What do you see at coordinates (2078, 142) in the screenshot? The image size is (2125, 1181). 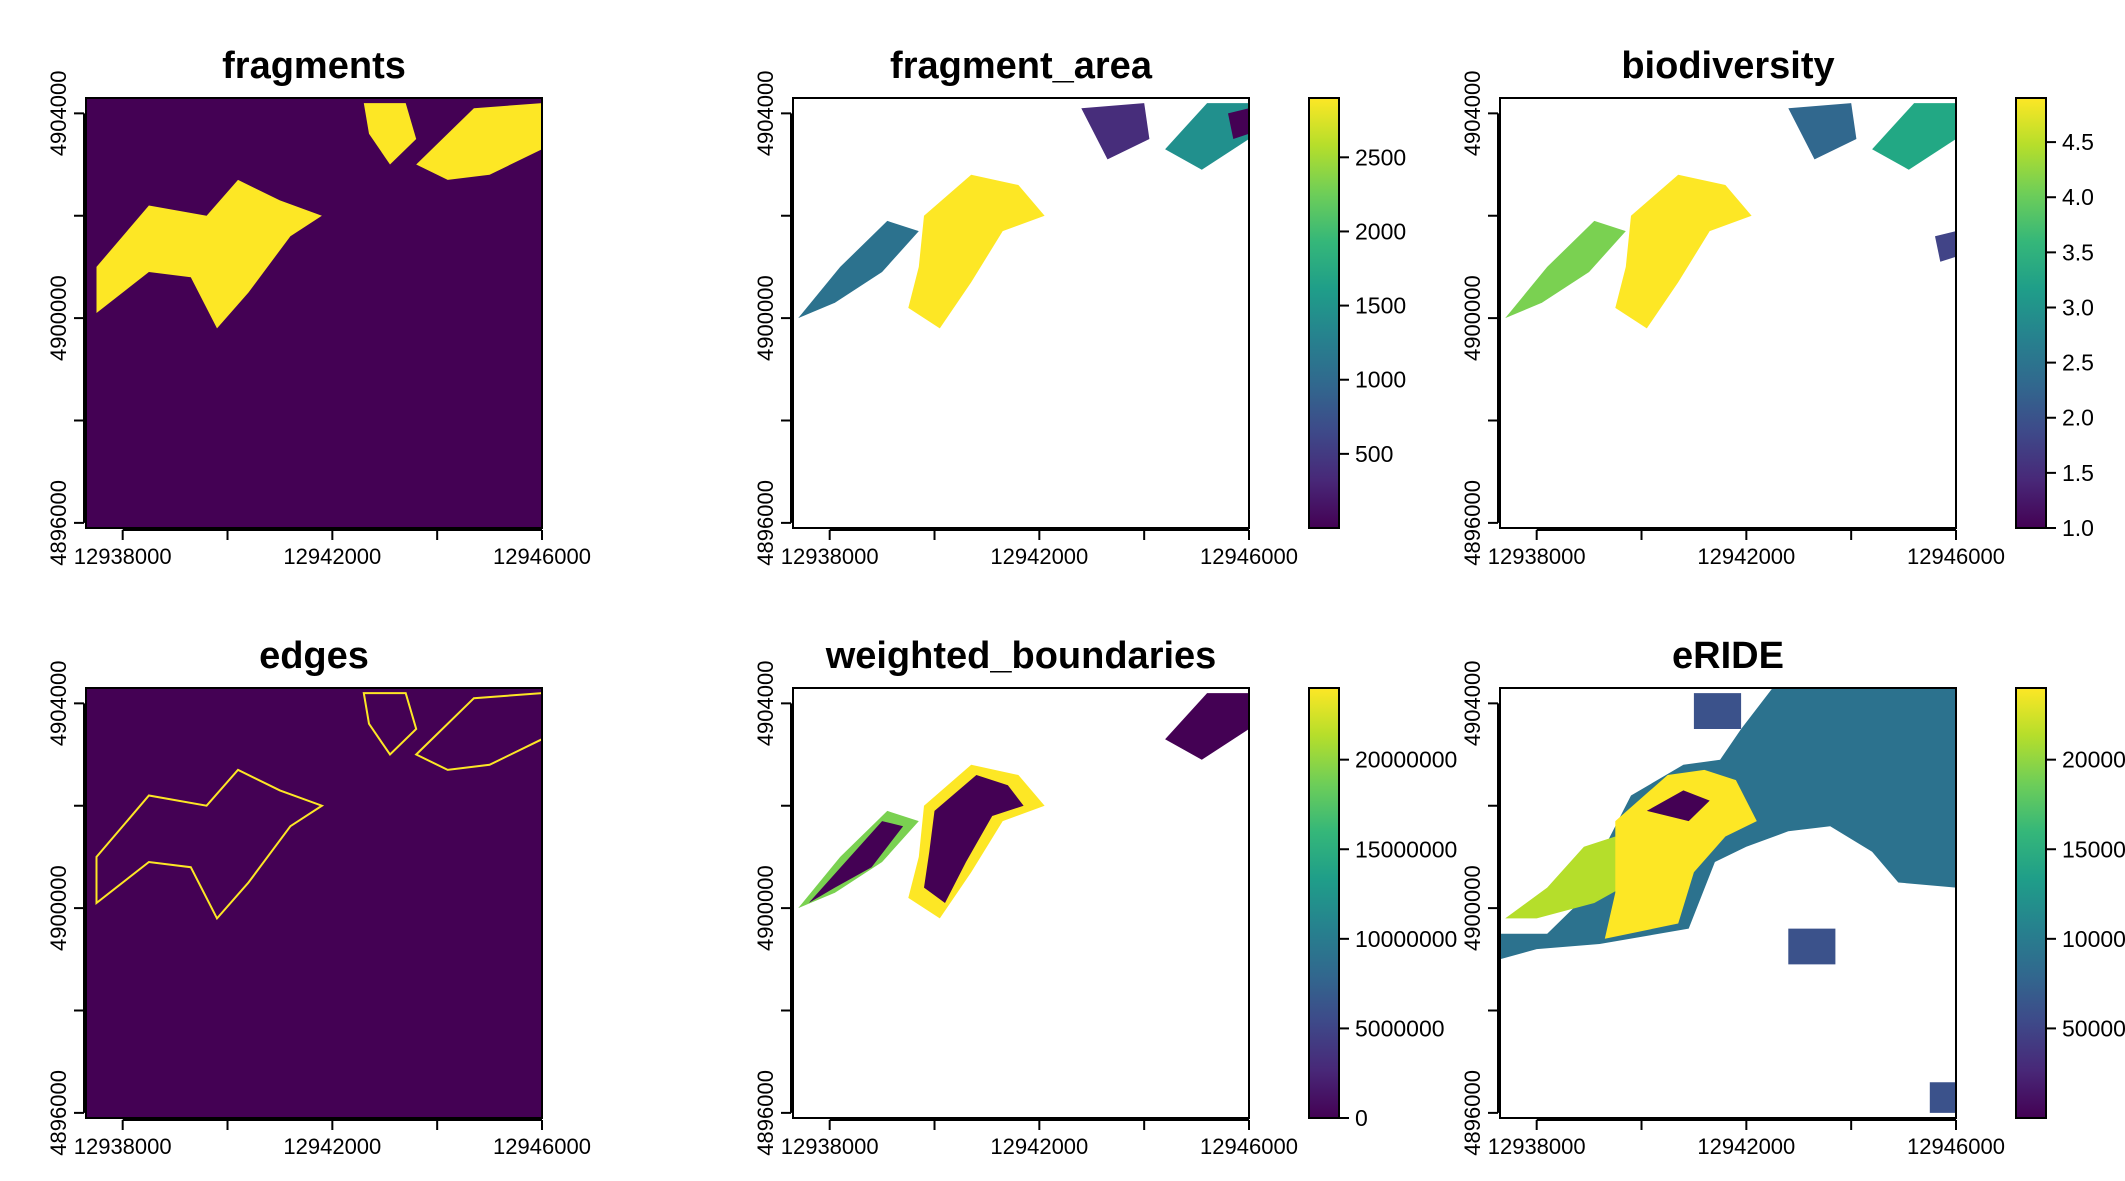 I see `legend-tick-label: 4.5` at bounding box center [2078, 142].